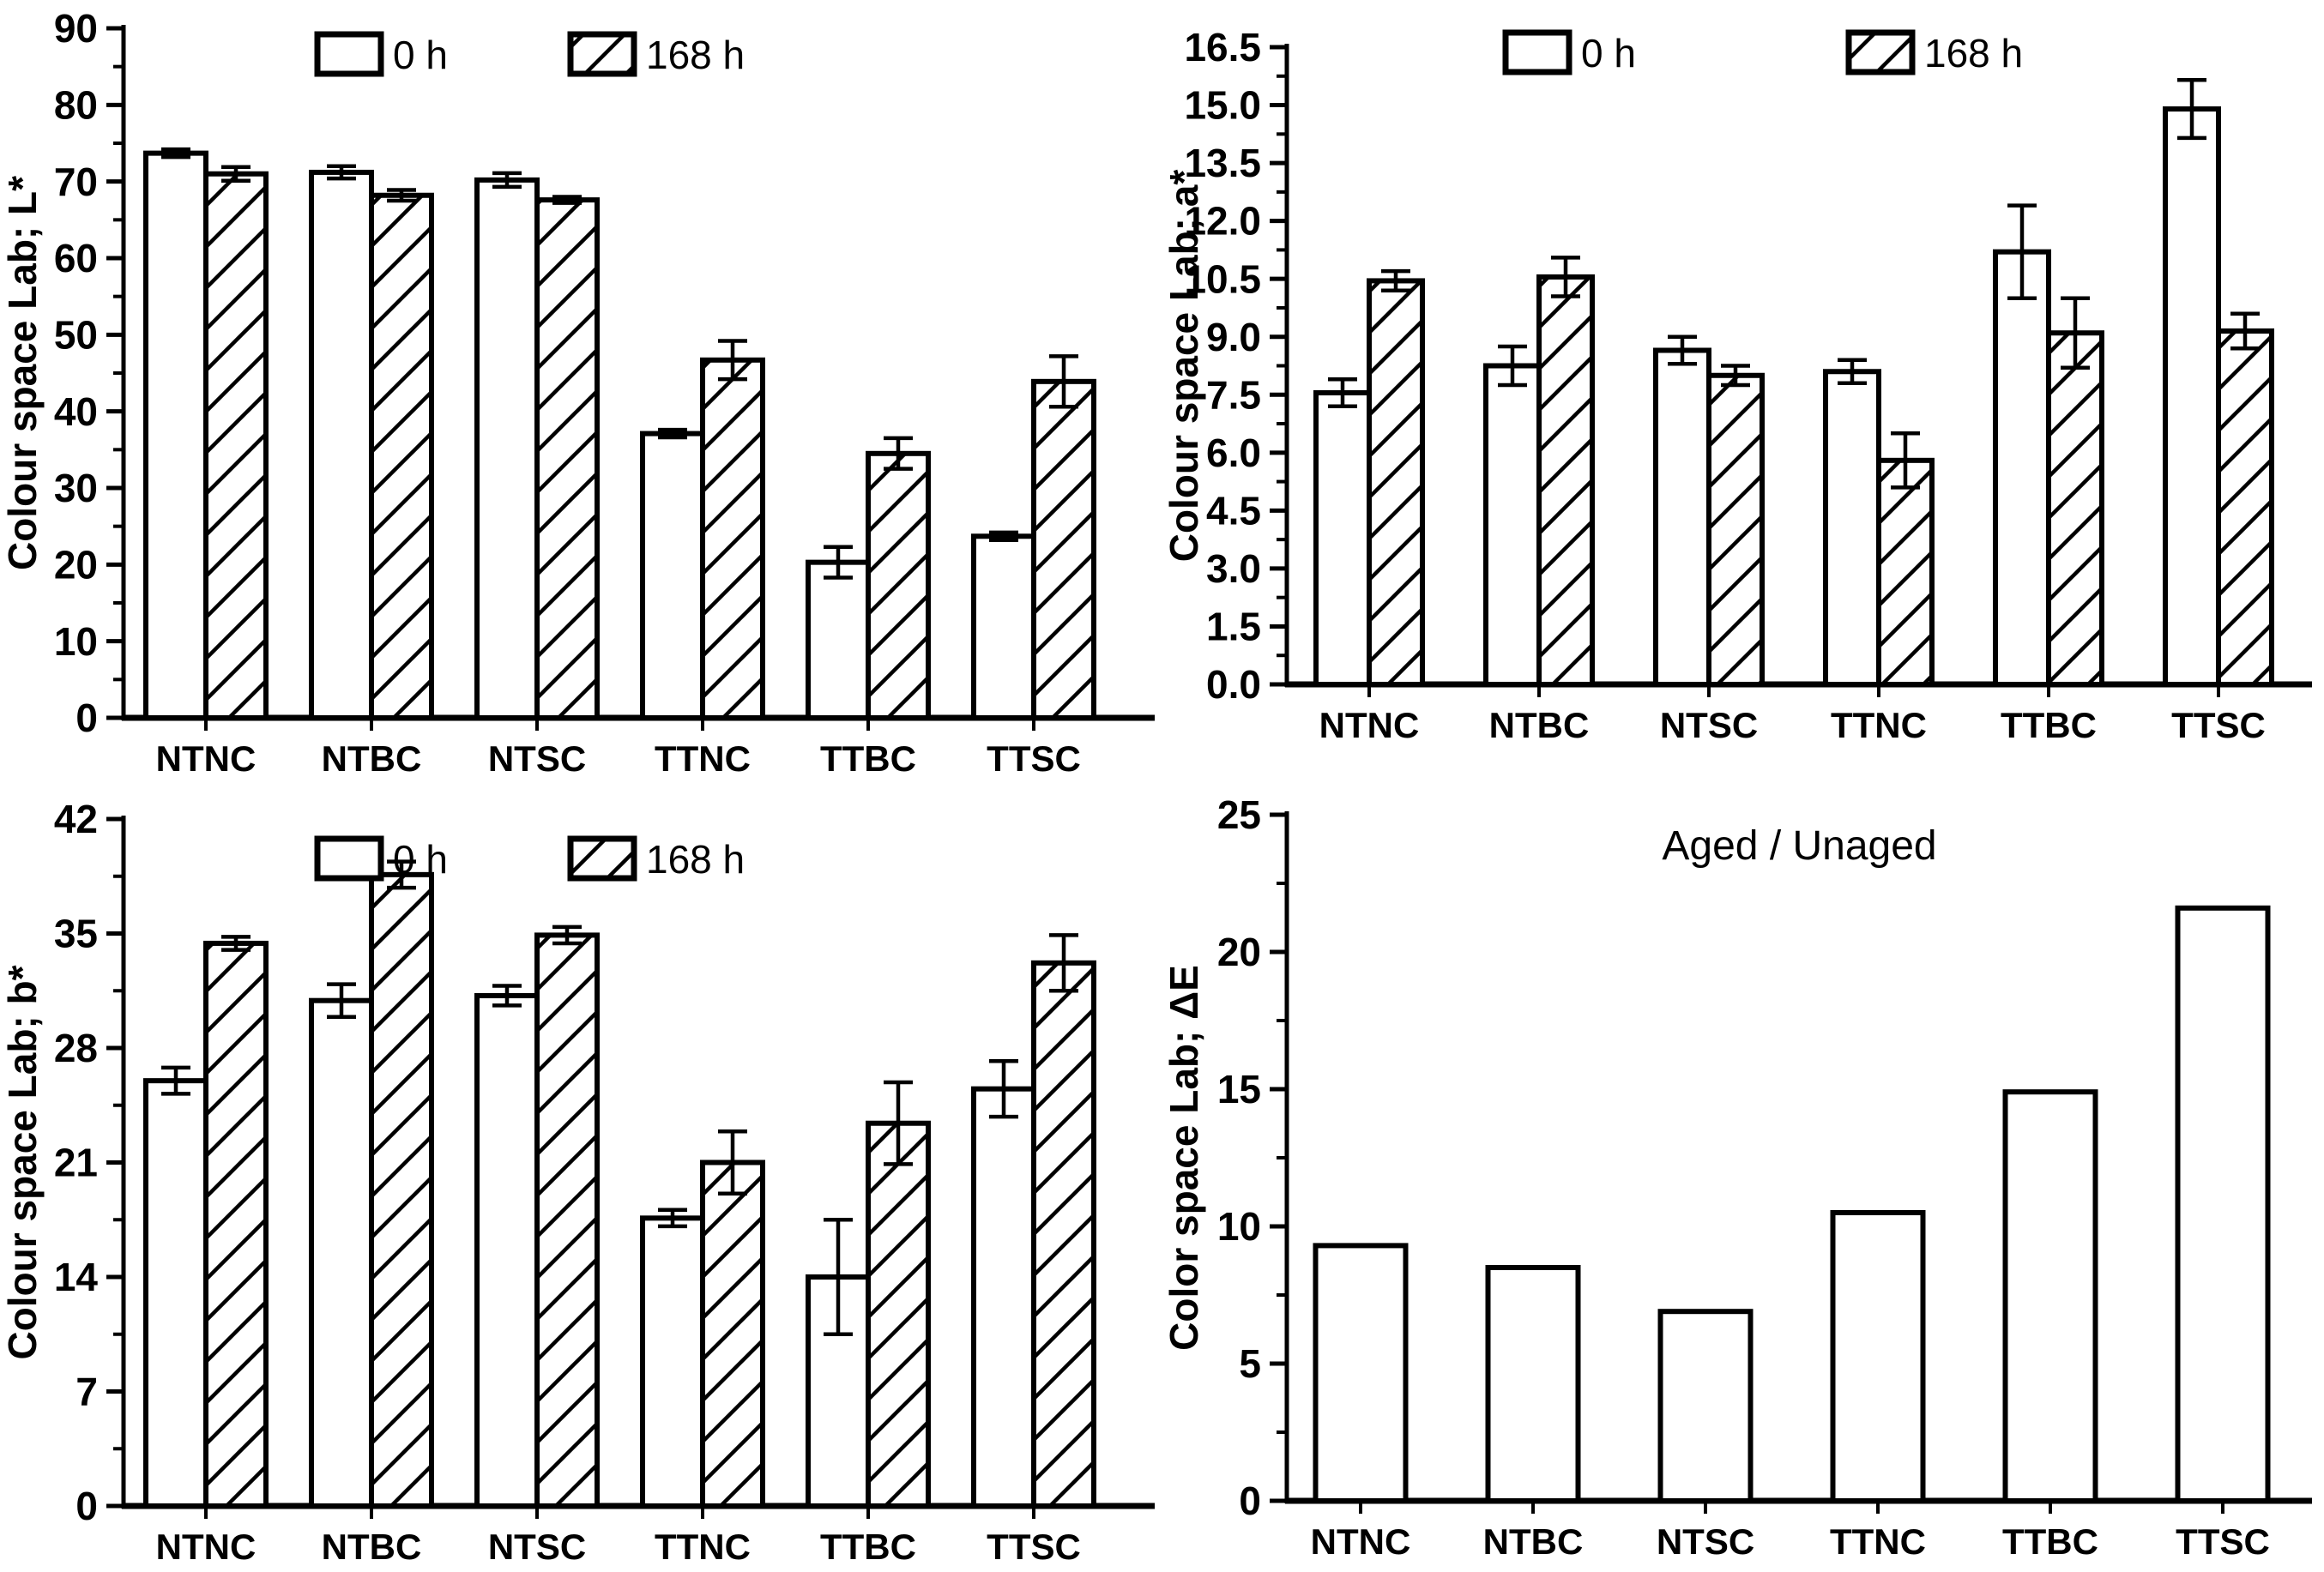 This screenshot has height=1572, width=2324. What do you see at coordinates (76, 334) in the screenshot?
I see `y-tick-label: 50` at bounding box center [76, 334].